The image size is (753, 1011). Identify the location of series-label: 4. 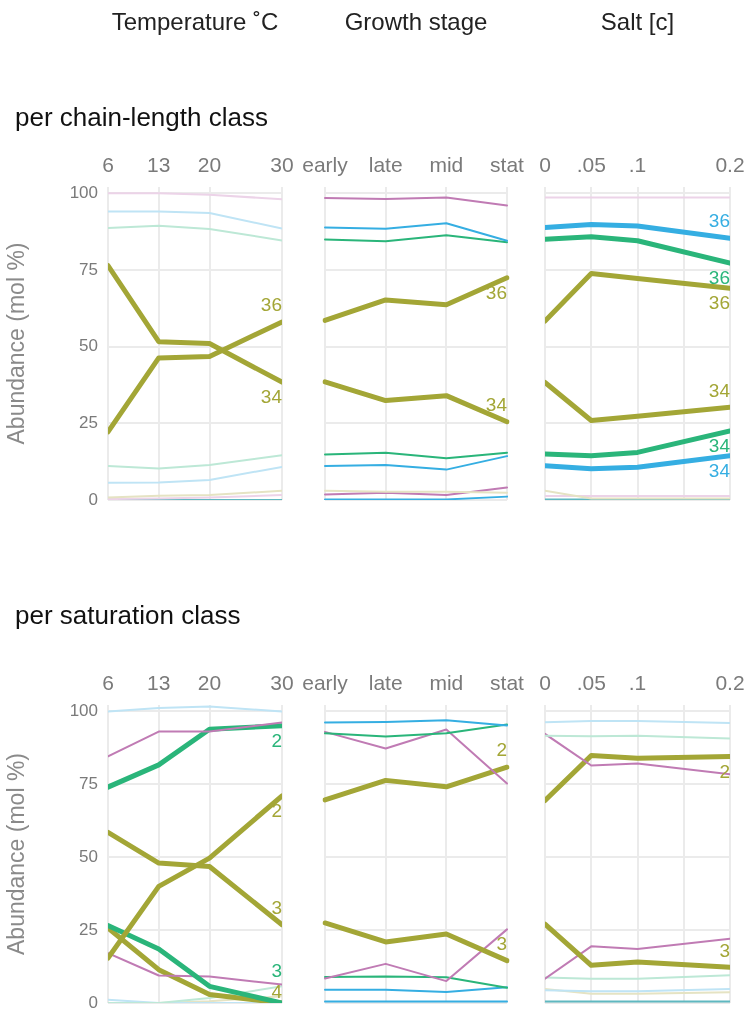
(277, 992).